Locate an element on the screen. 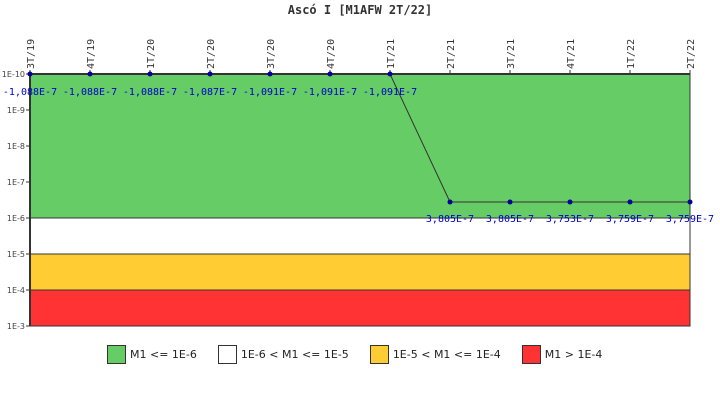  y-tick-label: 1E-9 is located at coordinates (16, 110).